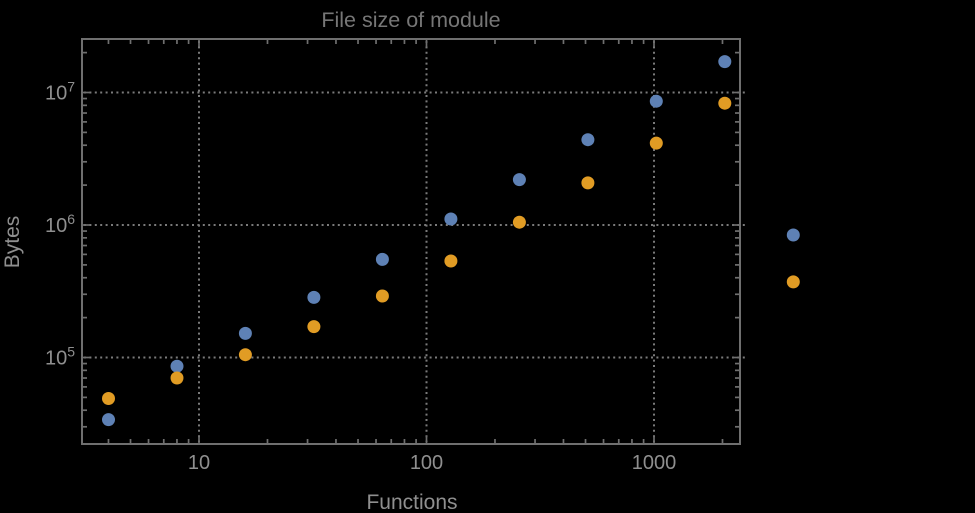  Describe the element at coordinates (410, 20) in the screenshot. I see `chart-title: File size of module` at that location.